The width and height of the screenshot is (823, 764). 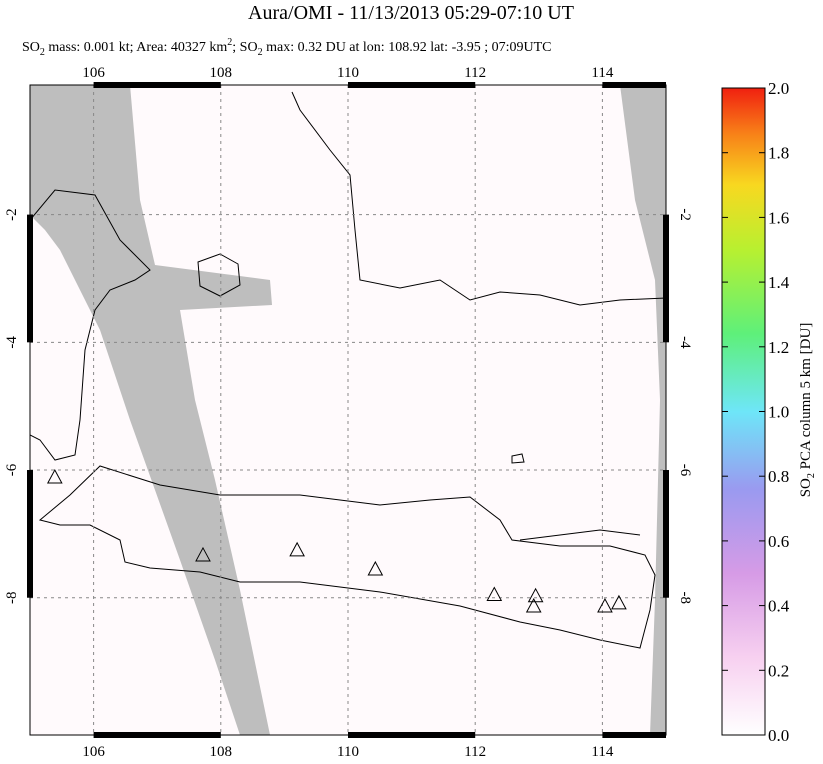 I want to click on colorbar-tick-label: 1.6, so click(x=778, y=217).